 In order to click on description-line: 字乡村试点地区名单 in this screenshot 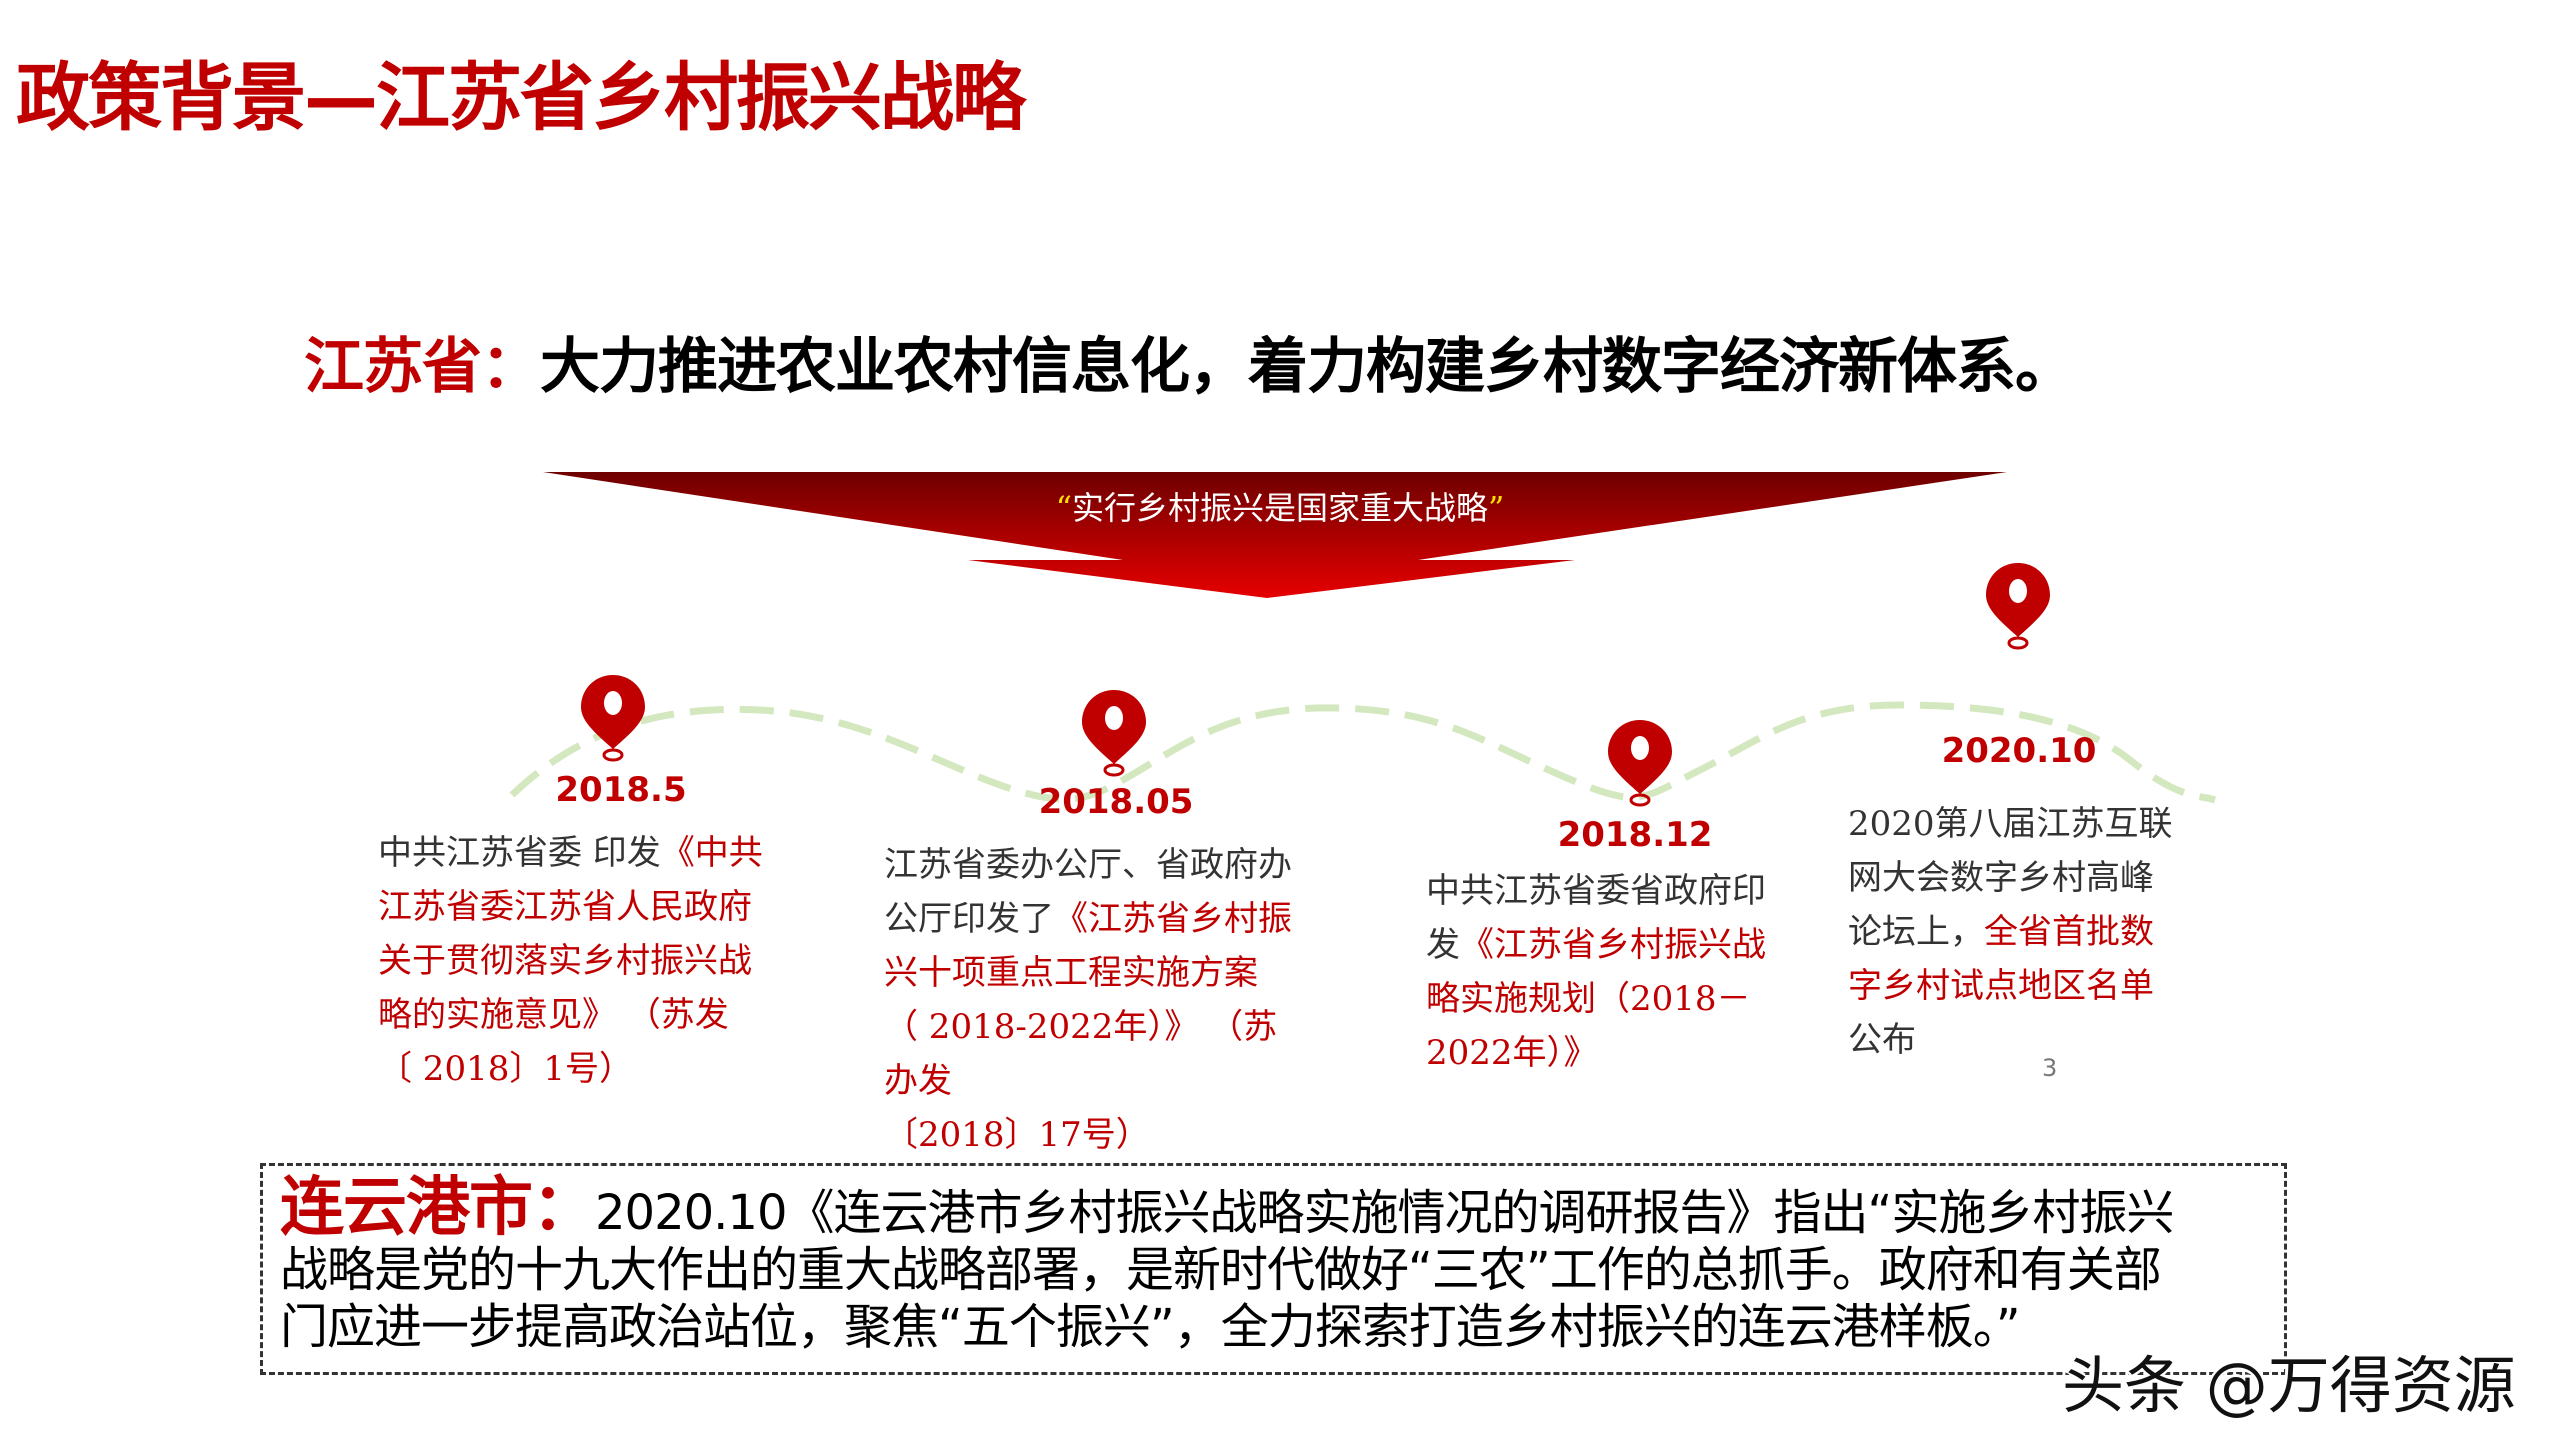, I will do `click(2010, 986)`.